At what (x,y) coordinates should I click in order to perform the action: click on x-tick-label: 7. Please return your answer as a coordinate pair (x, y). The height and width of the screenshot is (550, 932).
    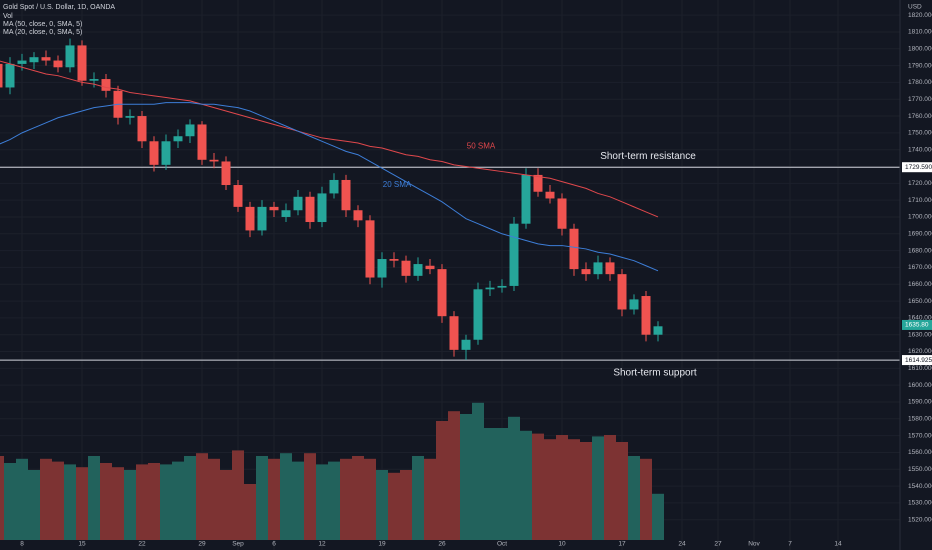
    Looking at the image, I should click on (790, 544).